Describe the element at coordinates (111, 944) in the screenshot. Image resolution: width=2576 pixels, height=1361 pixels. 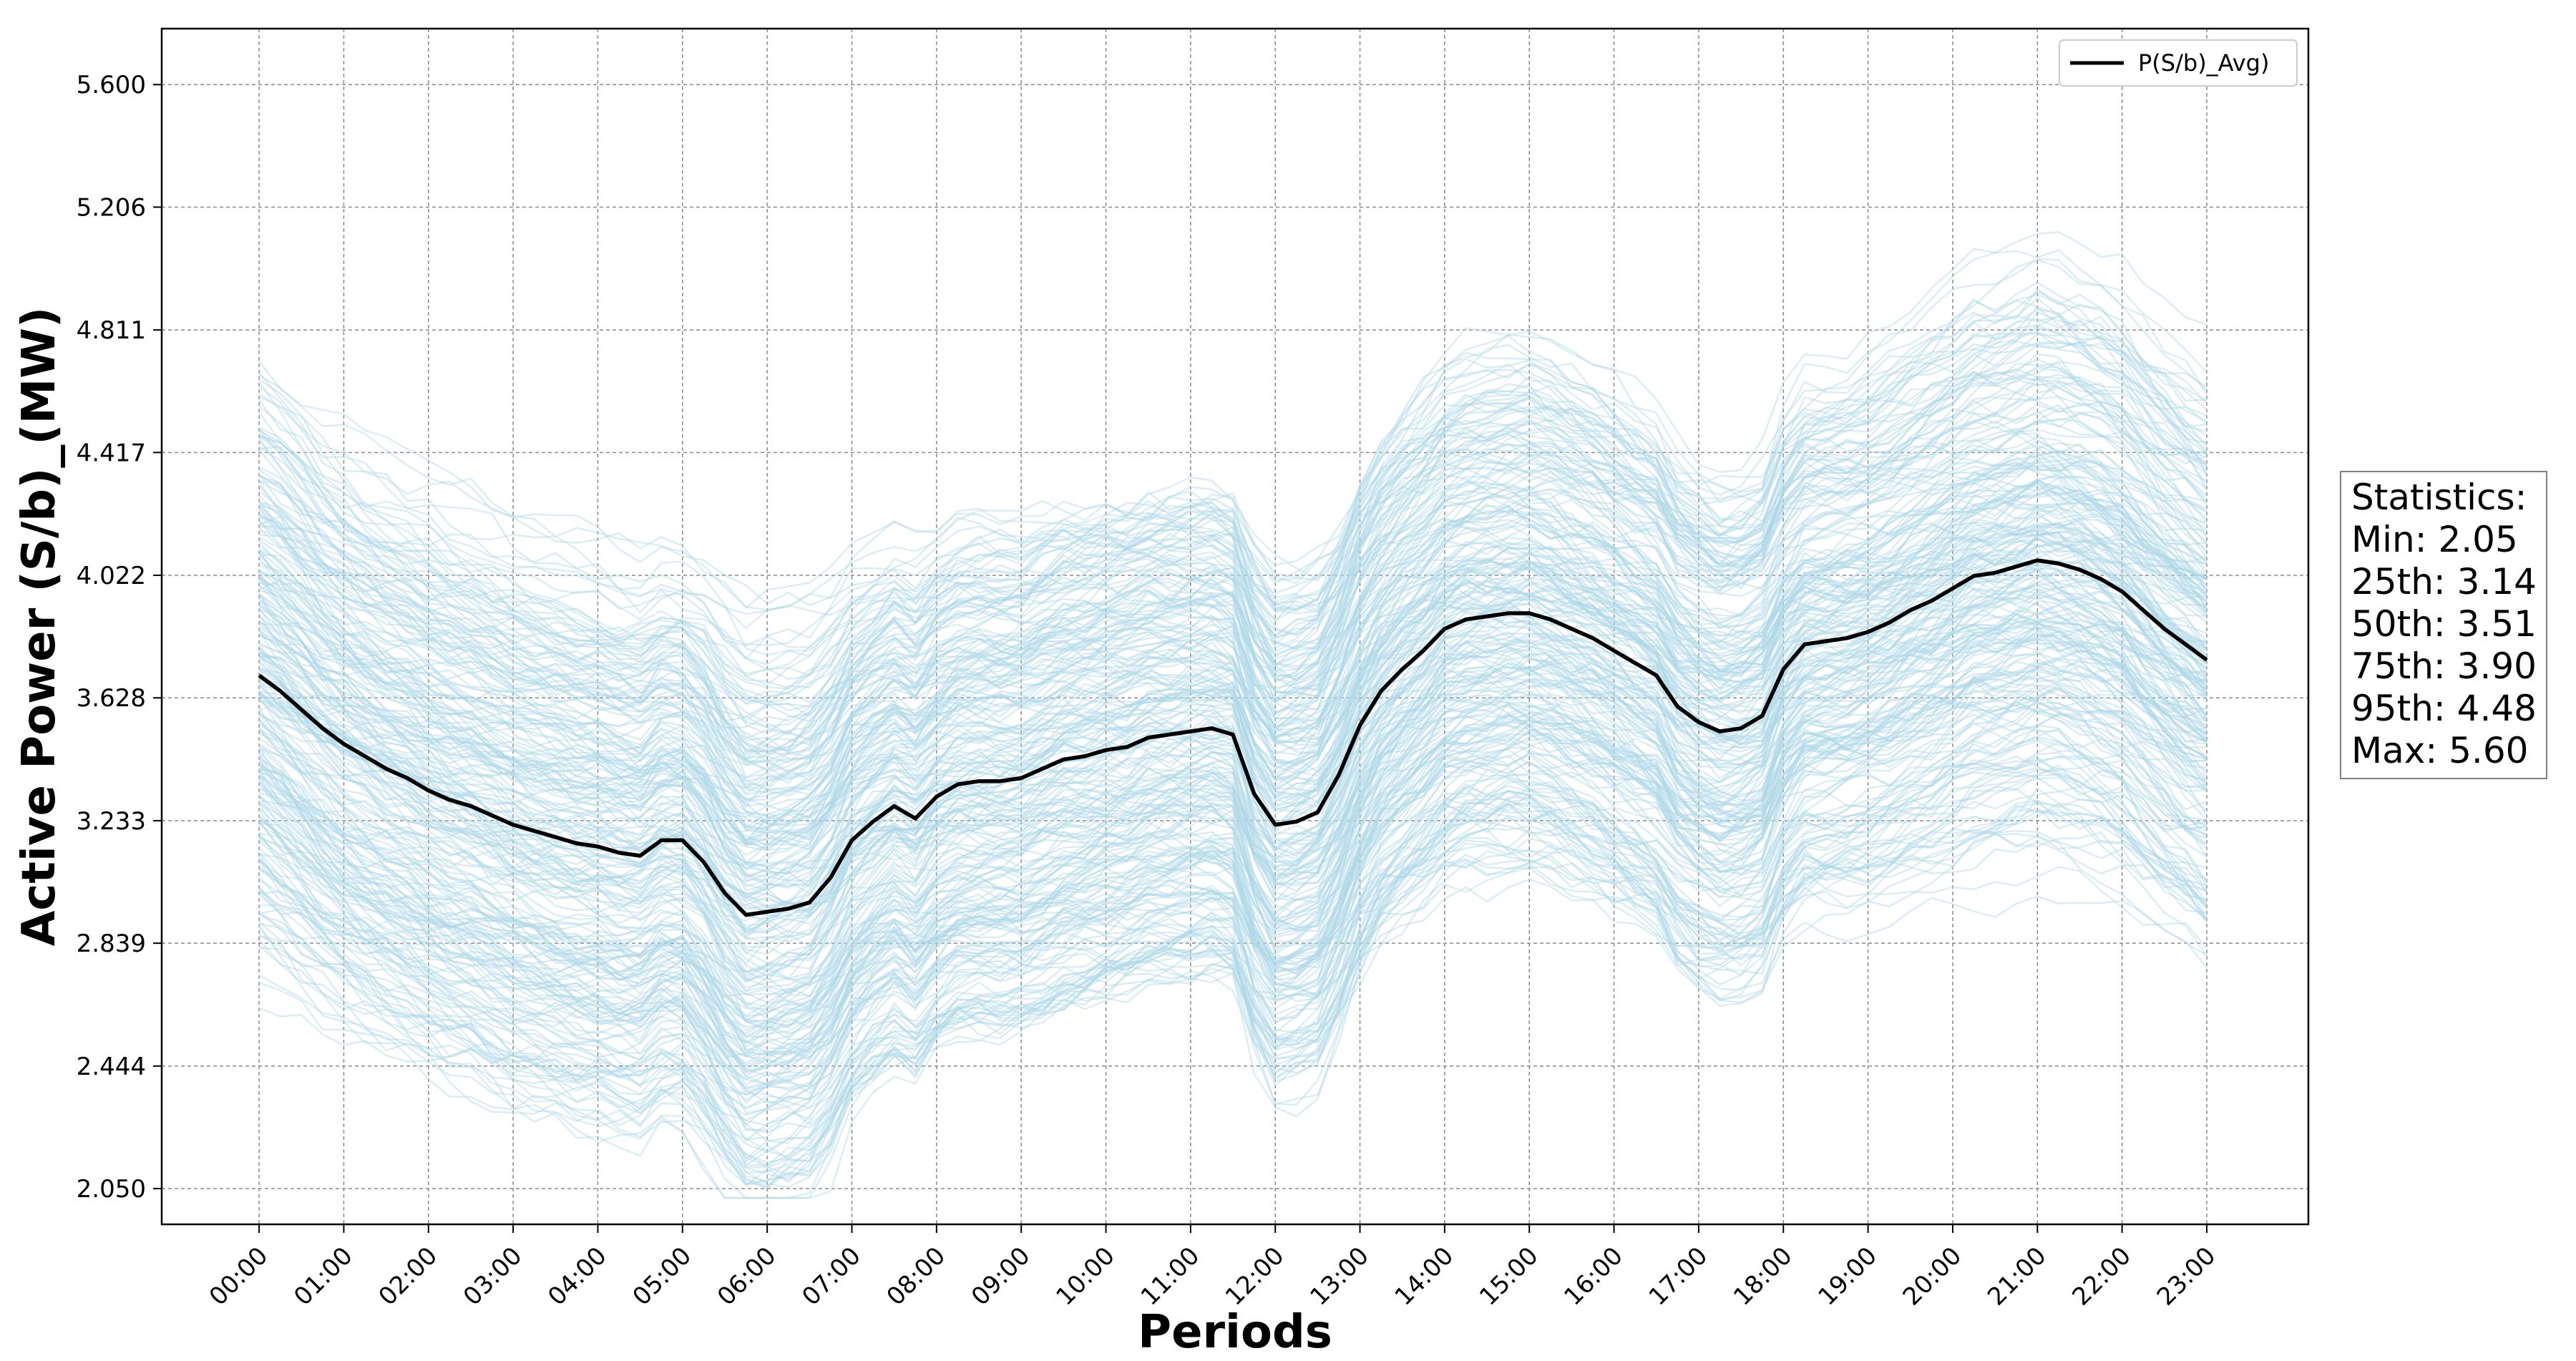
I see `y-tick-label: 2.839` at that location.